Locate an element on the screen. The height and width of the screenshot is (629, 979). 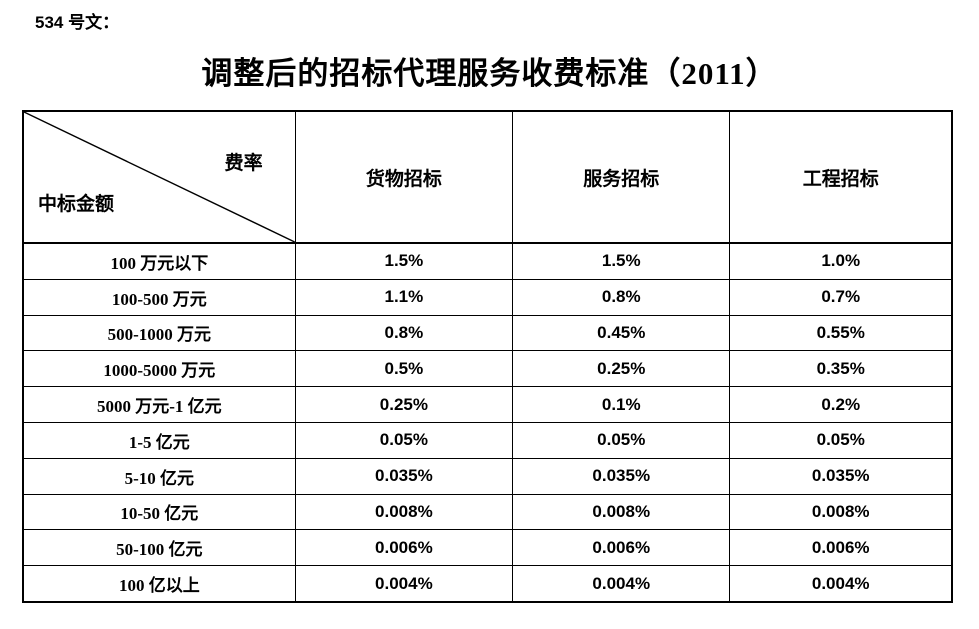
rate-cell: 0.35% is located at coordinates (841, 369).